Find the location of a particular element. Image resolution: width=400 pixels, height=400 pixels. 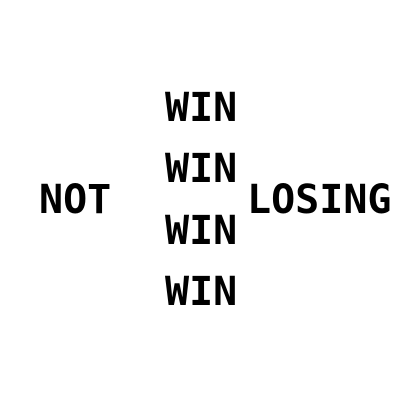

win-word-3: WIN is located at coordinates (201, 231).